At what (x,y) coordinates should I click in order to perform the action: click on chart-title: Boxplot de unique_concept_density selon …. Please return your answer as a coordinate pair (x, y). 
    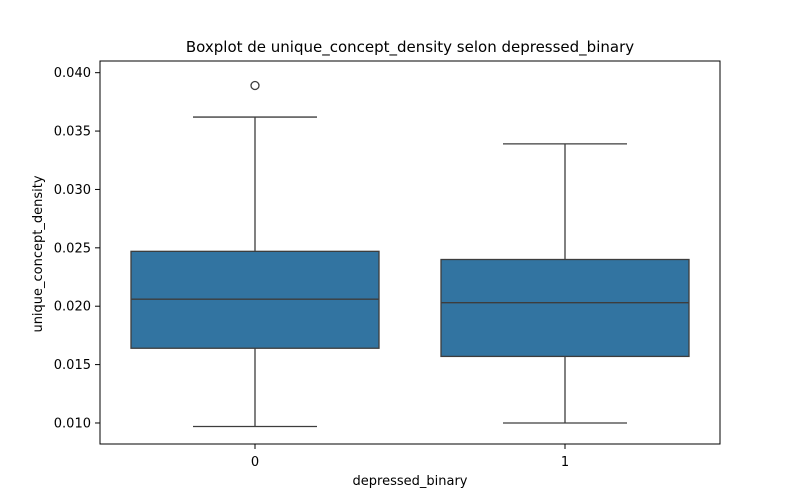
    Looking at the image, I should click on (410, 47).